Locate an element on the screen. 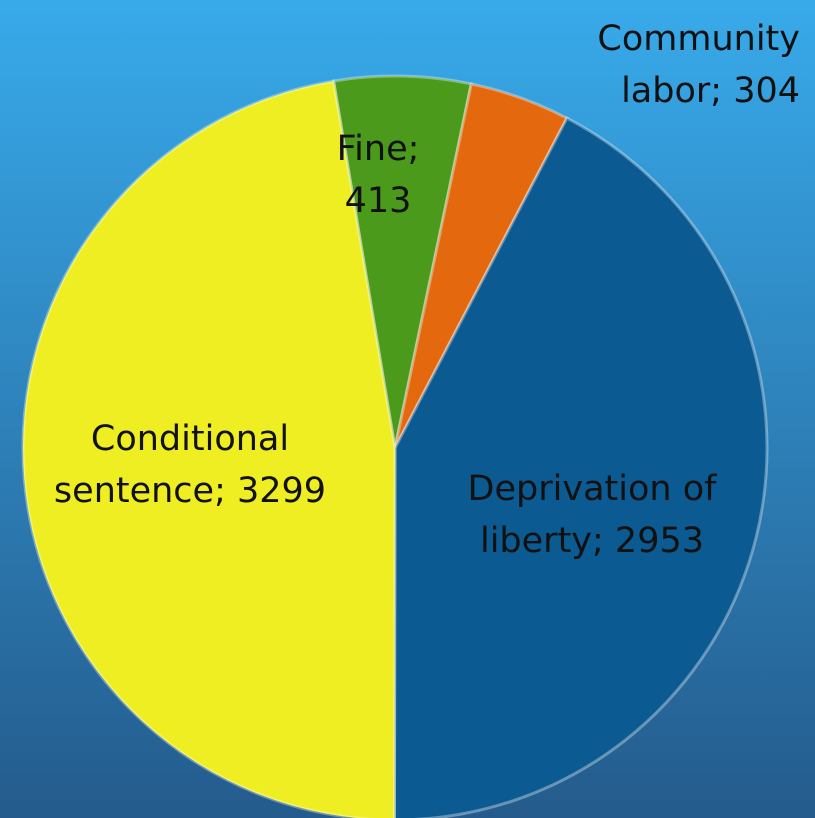  data-label: Community is located at coordinates (698, 39).